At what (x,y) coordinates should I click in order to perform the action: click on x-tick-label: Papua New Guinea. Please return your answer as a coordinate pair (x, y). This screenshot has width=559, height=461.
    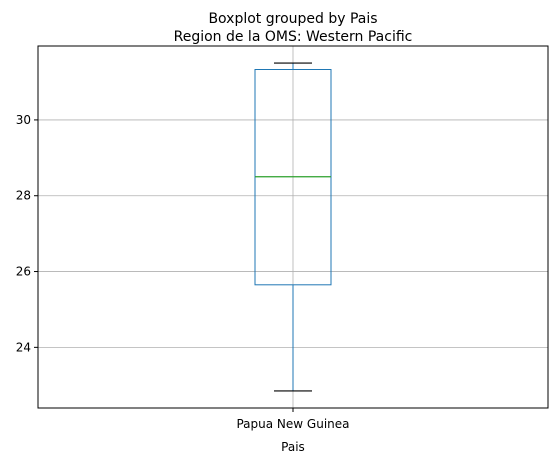
    Looking at the image, I should click on (292, 424).